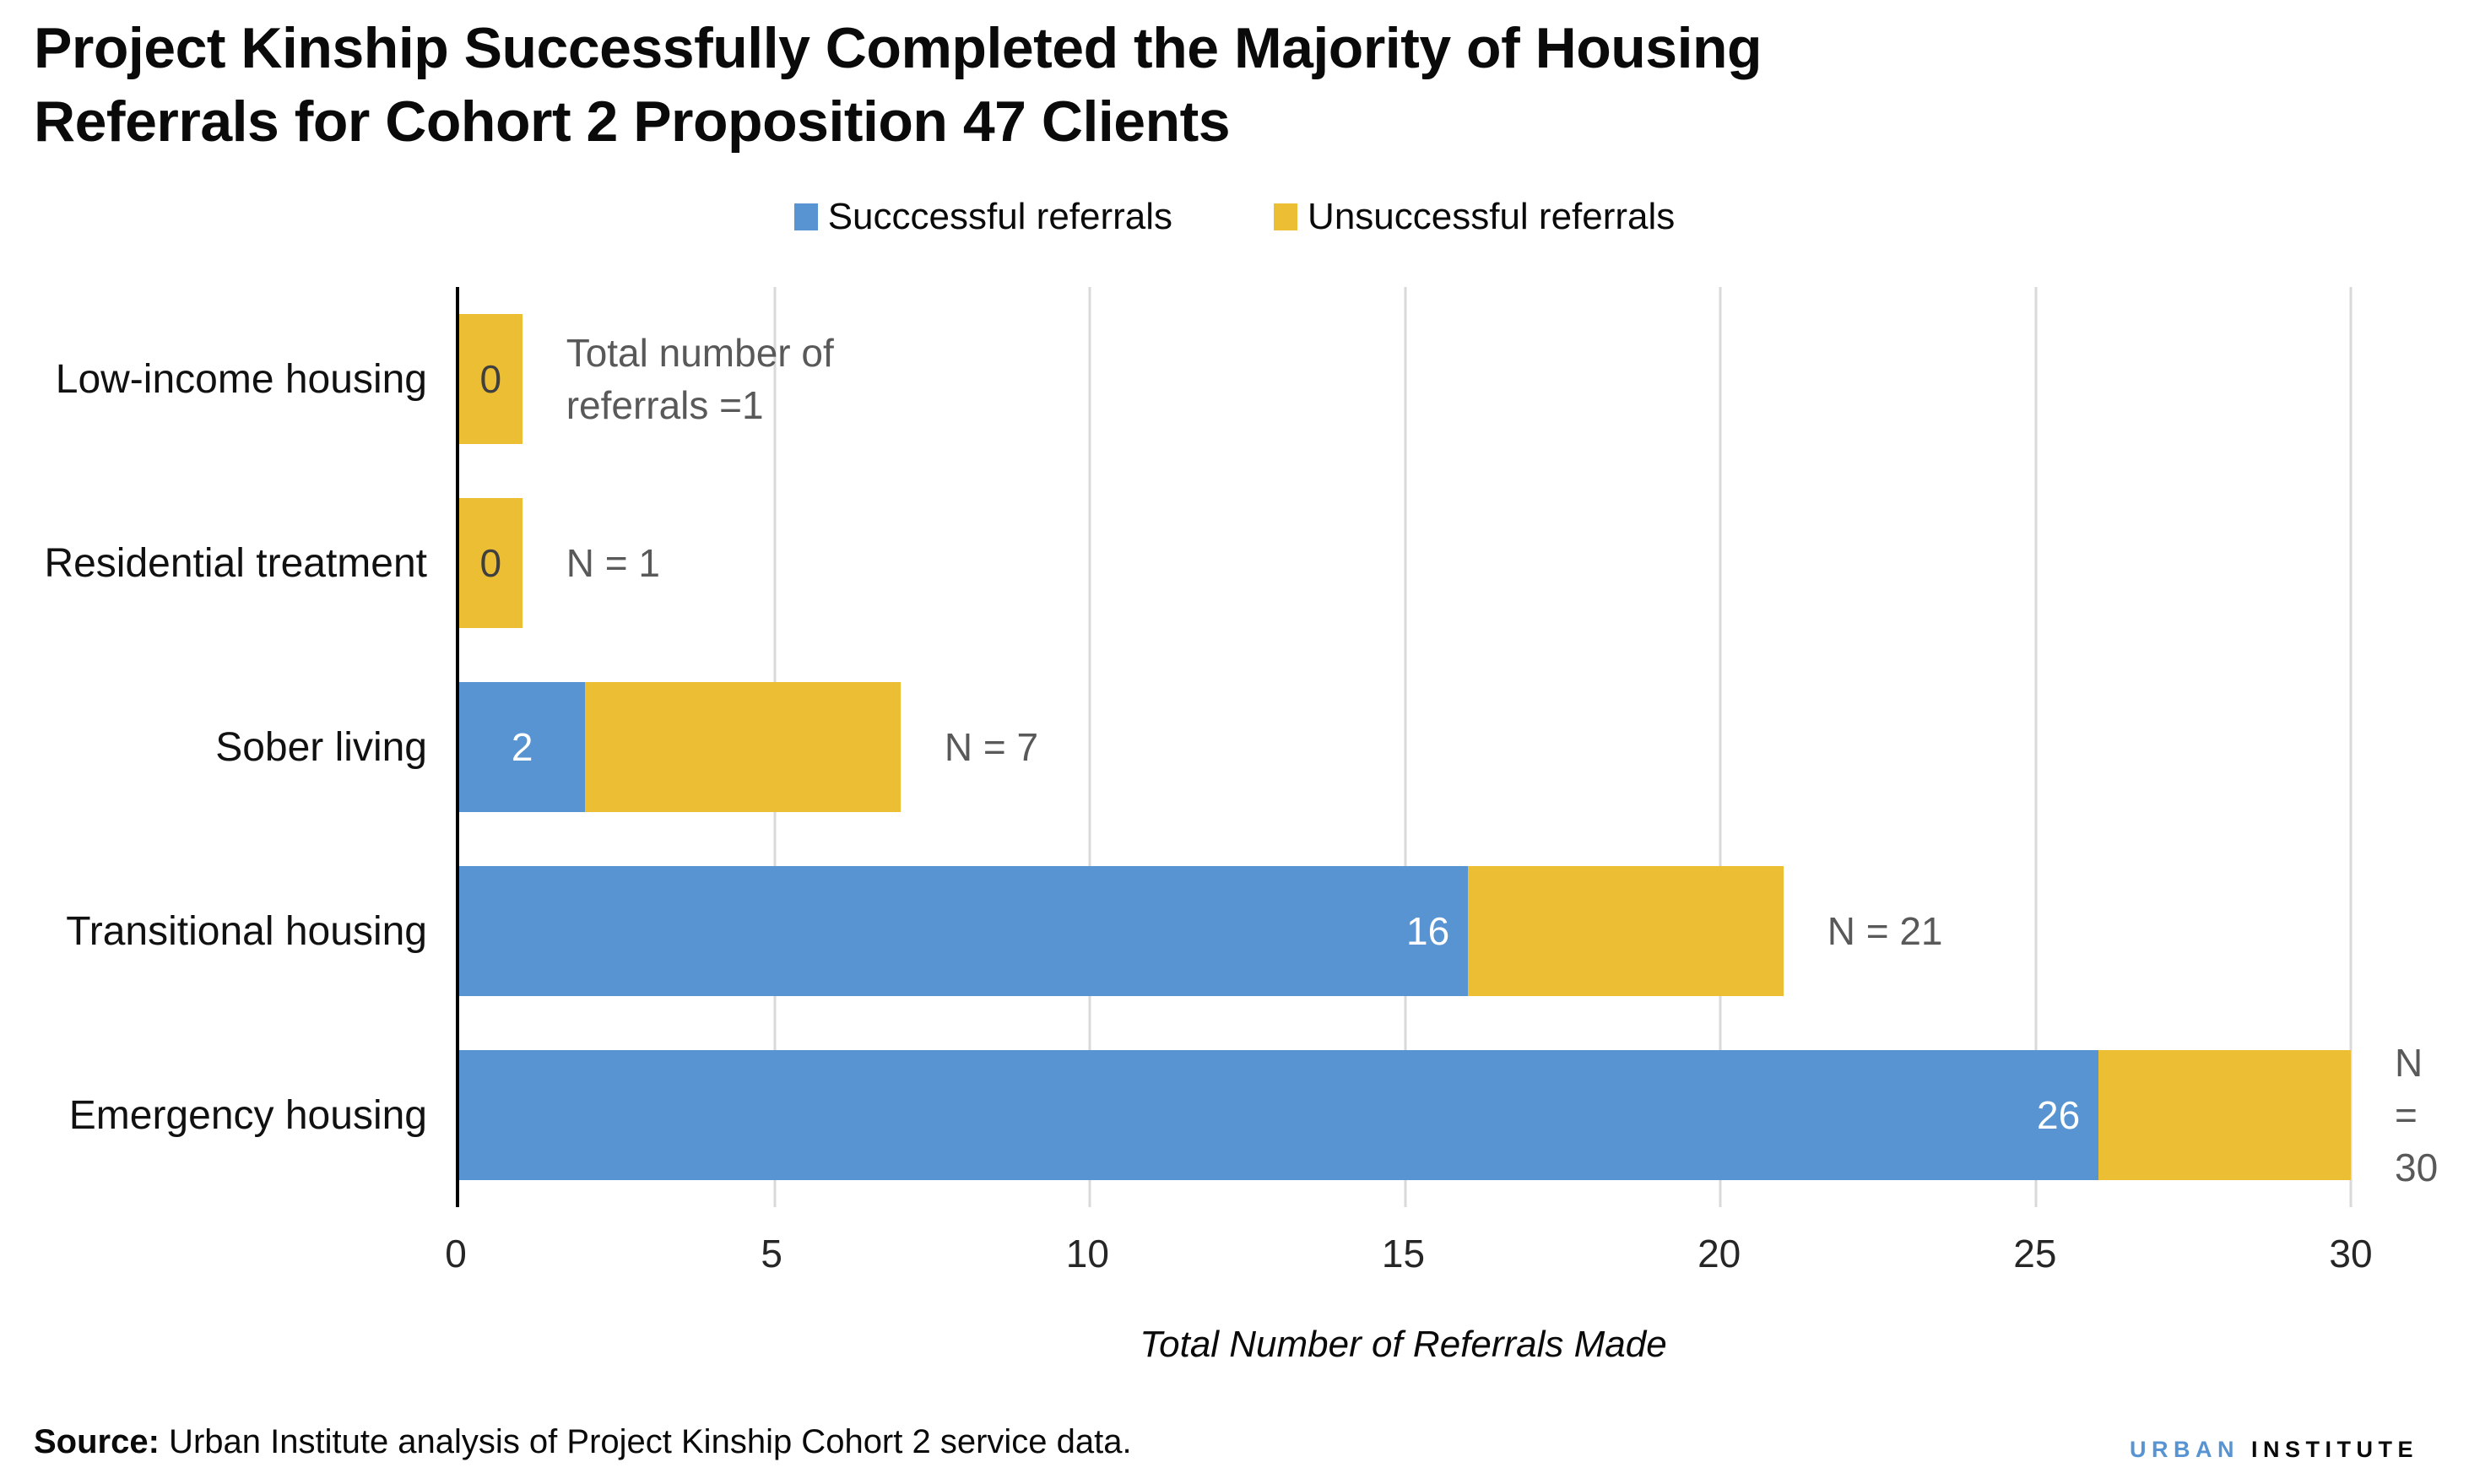 The width and height of the screenshot is (2469, 1484). I want to click on x-tick-label: 25, so click(2035, 1253).